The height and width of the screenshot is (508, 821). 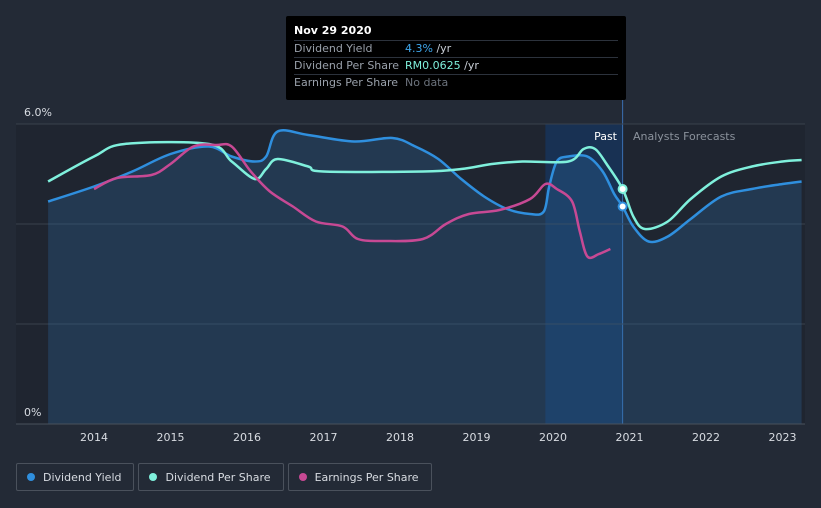 I want to click on tooltip-label: Dividend Yield, so click(x=333, y=48).